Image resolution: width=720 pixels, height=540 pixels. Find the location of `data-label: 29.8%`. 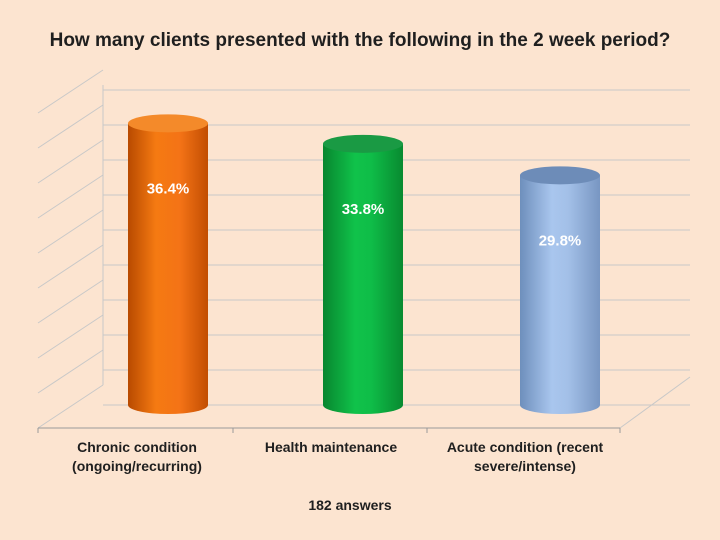

data-label: 29.8% is located at coordinates (560, 240).